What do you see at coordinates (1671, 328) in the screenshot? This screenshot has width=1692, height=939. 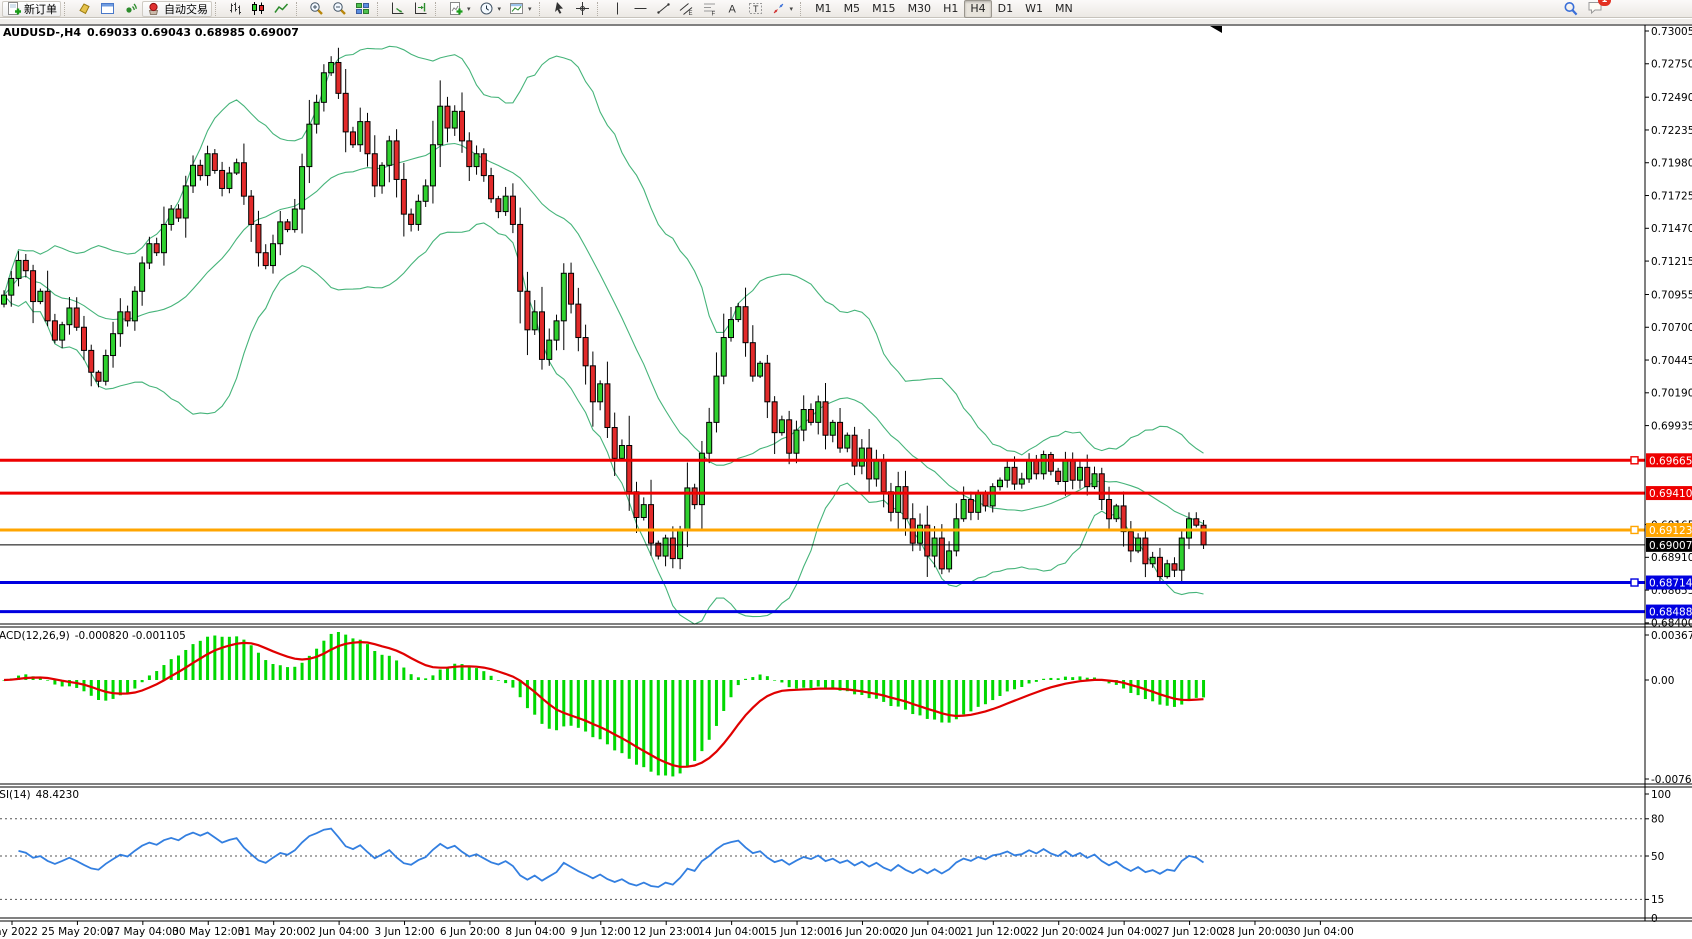 I see `svg-text: 0.70700` at bounding box center [1671, 328].